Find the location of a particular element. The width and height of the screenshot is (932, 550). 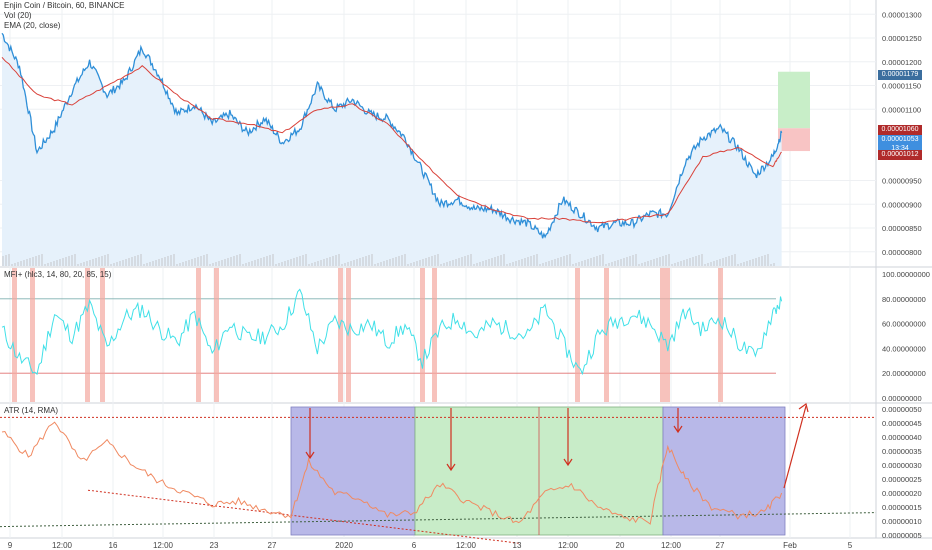

symbol-title: Enjin Coin / Bitcoin, 60, BINANCE is located at coordinates (64, 5).